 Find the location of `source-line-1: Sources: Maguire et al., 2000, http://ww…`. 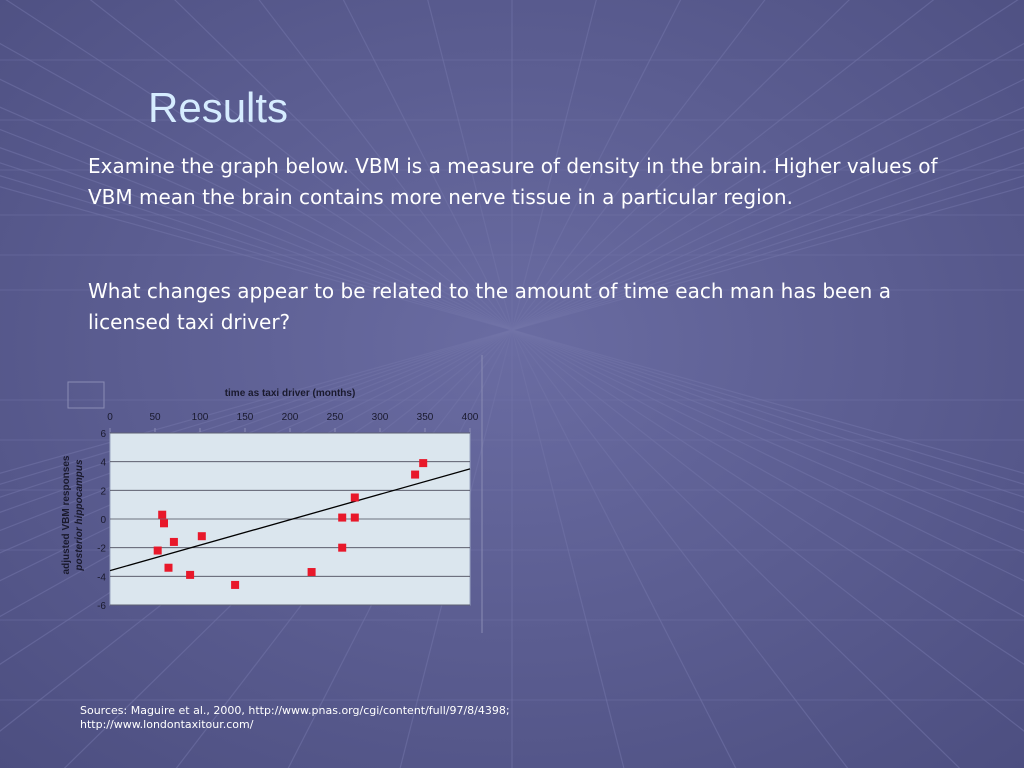

source-line-1: Sources: Maguire et al., 2000, http://ww… is located at coordinates (295, 710).